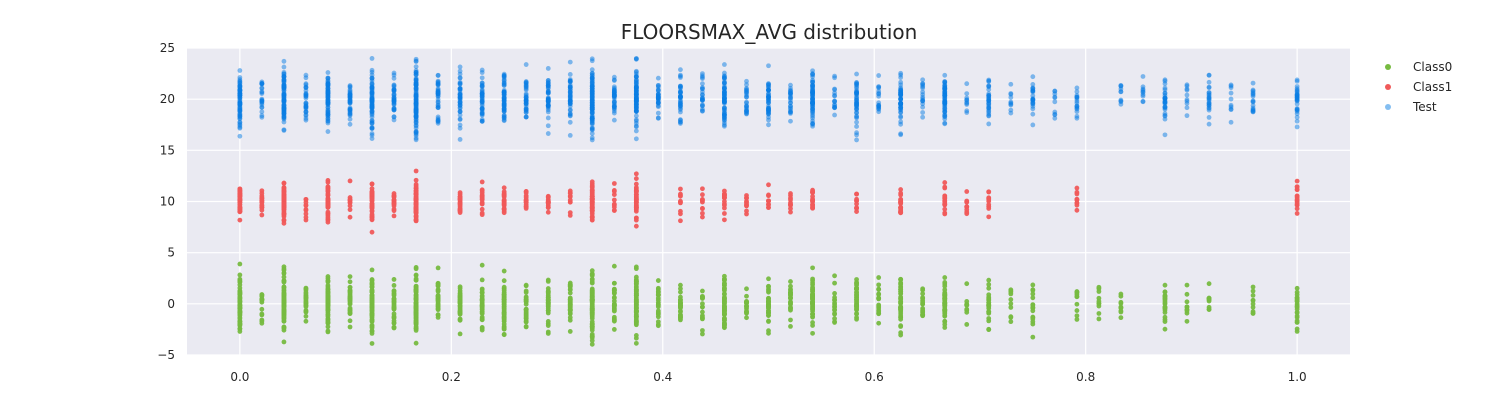  What do you see at coordinates (167, 99) in the screenshot?
I see `y-tick-label: 20` at bounding box center [167, 99].